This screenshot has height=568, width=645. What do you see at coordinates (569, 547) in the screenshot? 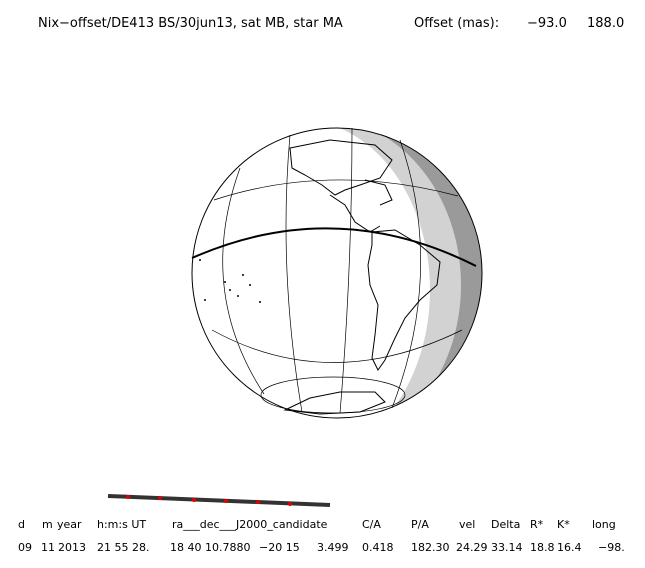
I see `table-cell: 16.4` at bounding box center [569, 547].